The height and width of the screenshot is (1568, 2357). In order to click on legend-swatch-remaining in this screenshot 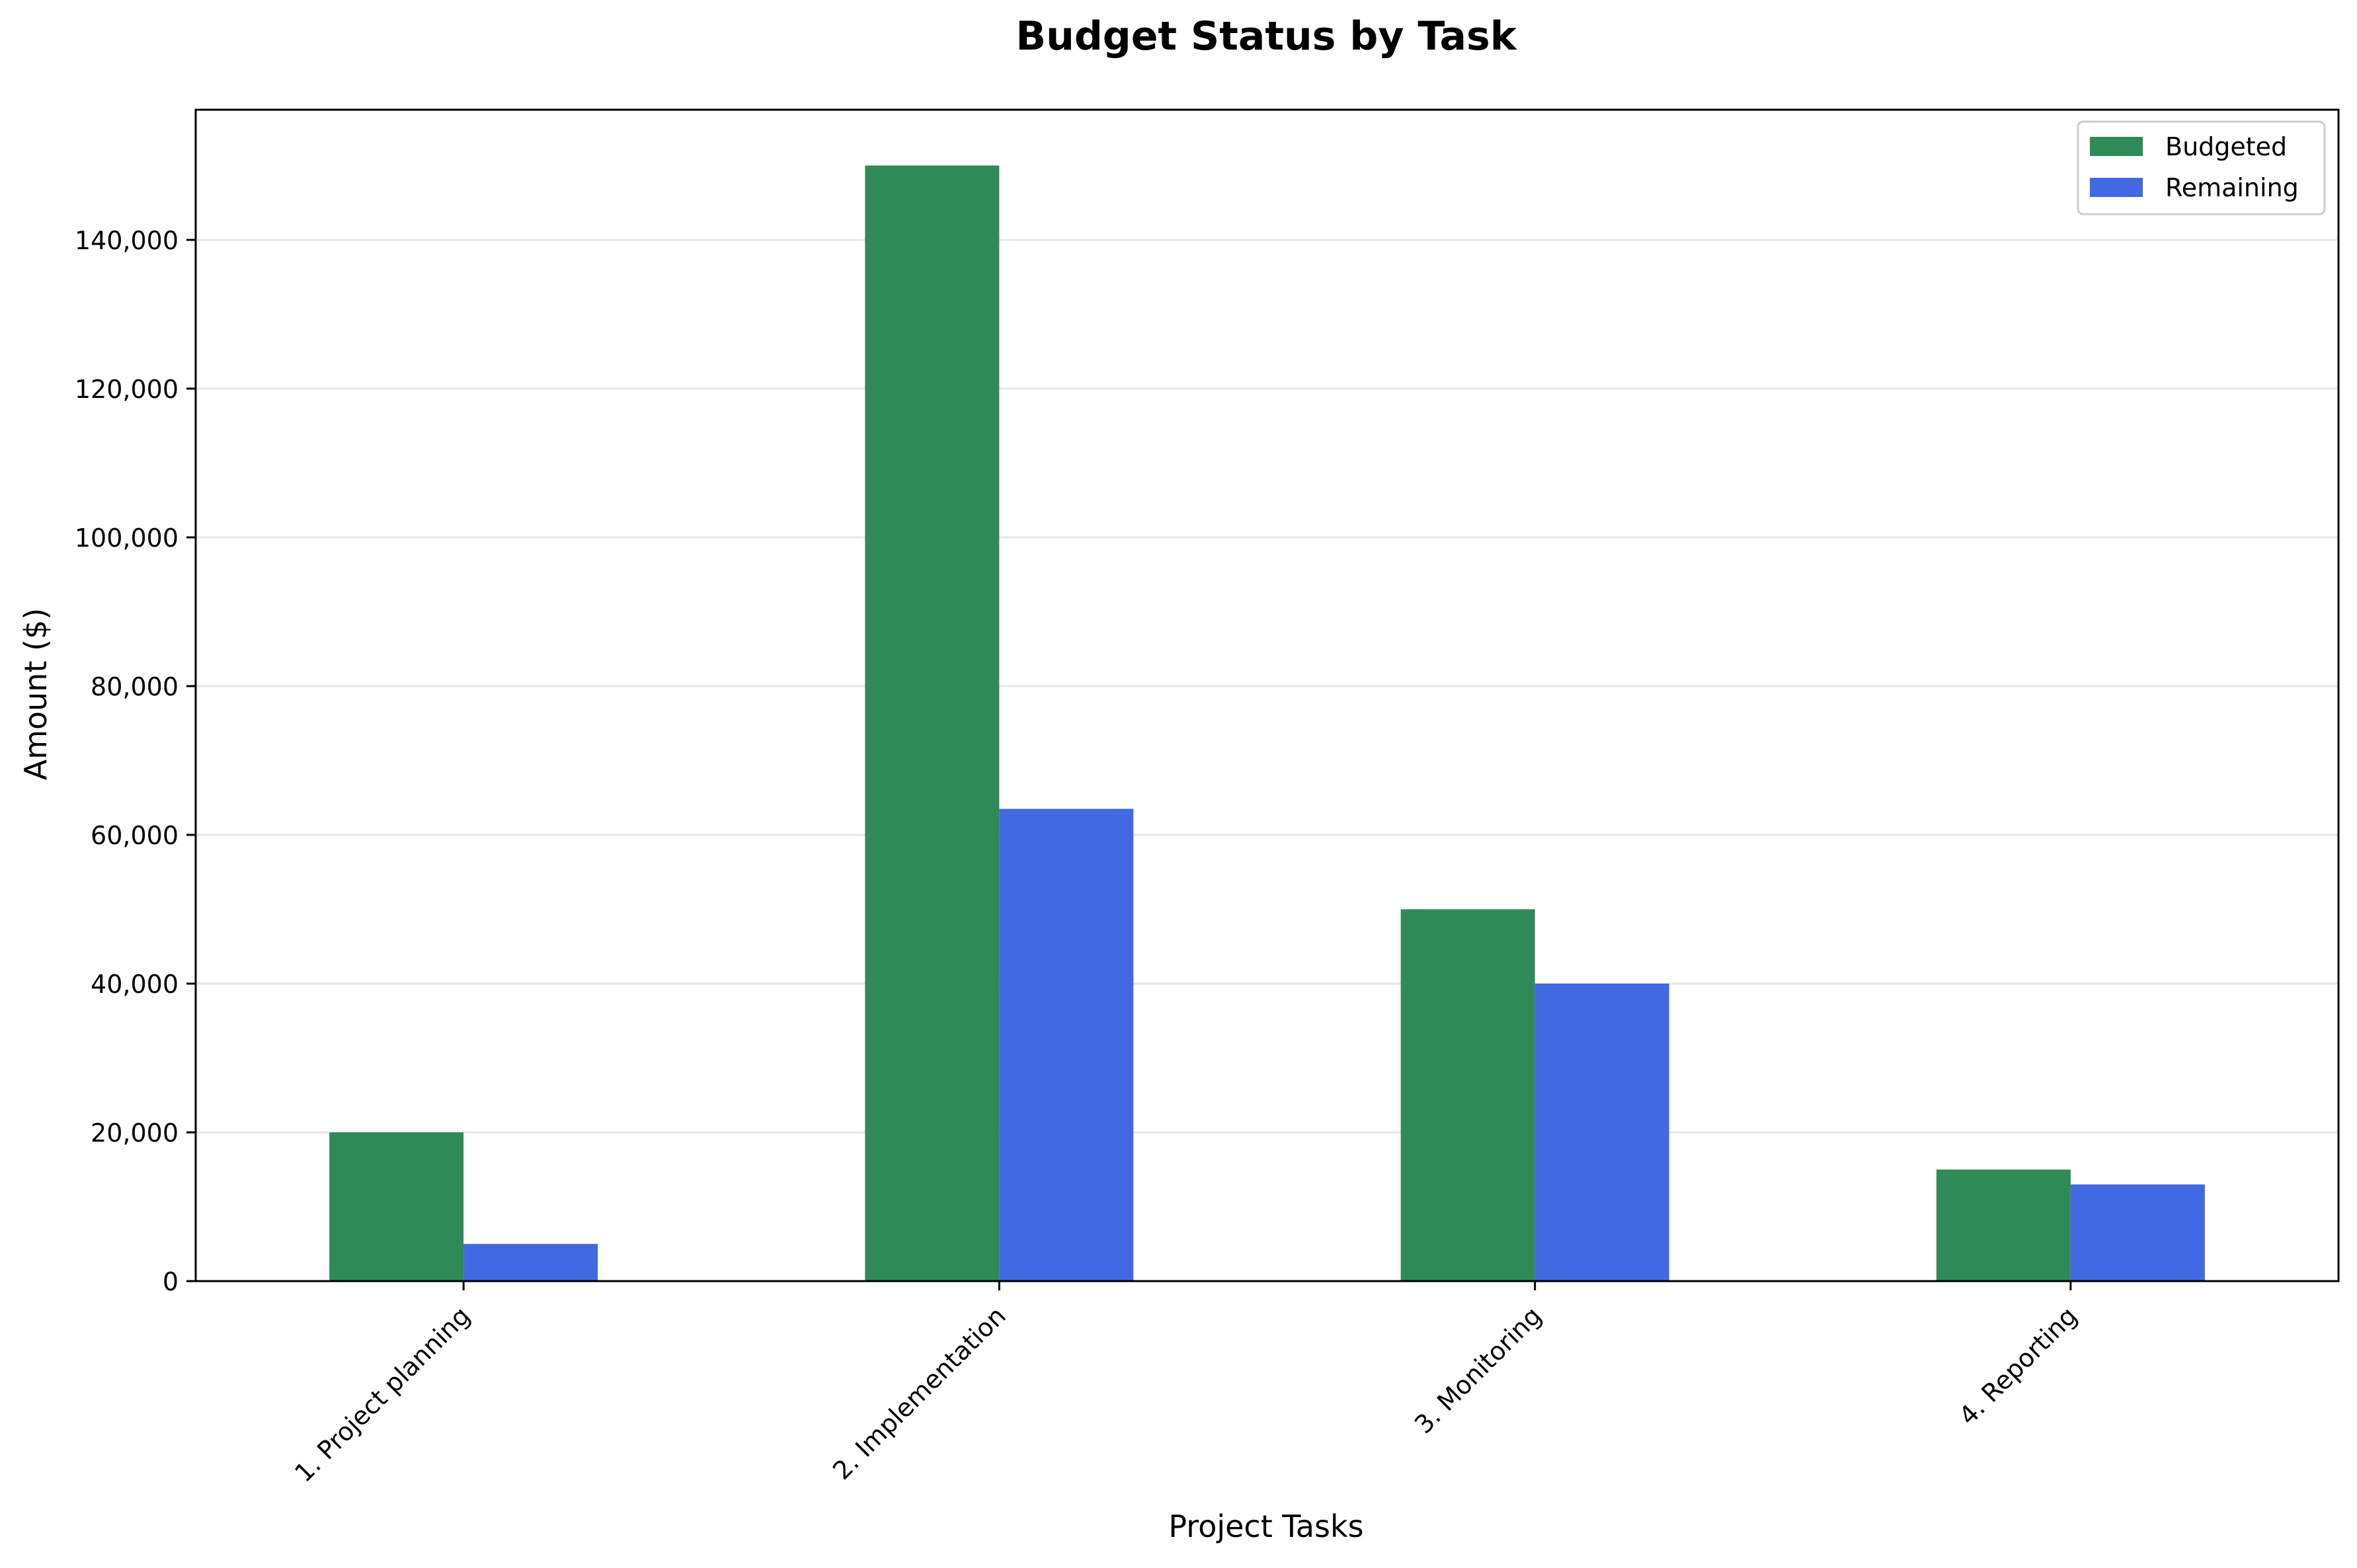, I will do `click(2116, 187)`.